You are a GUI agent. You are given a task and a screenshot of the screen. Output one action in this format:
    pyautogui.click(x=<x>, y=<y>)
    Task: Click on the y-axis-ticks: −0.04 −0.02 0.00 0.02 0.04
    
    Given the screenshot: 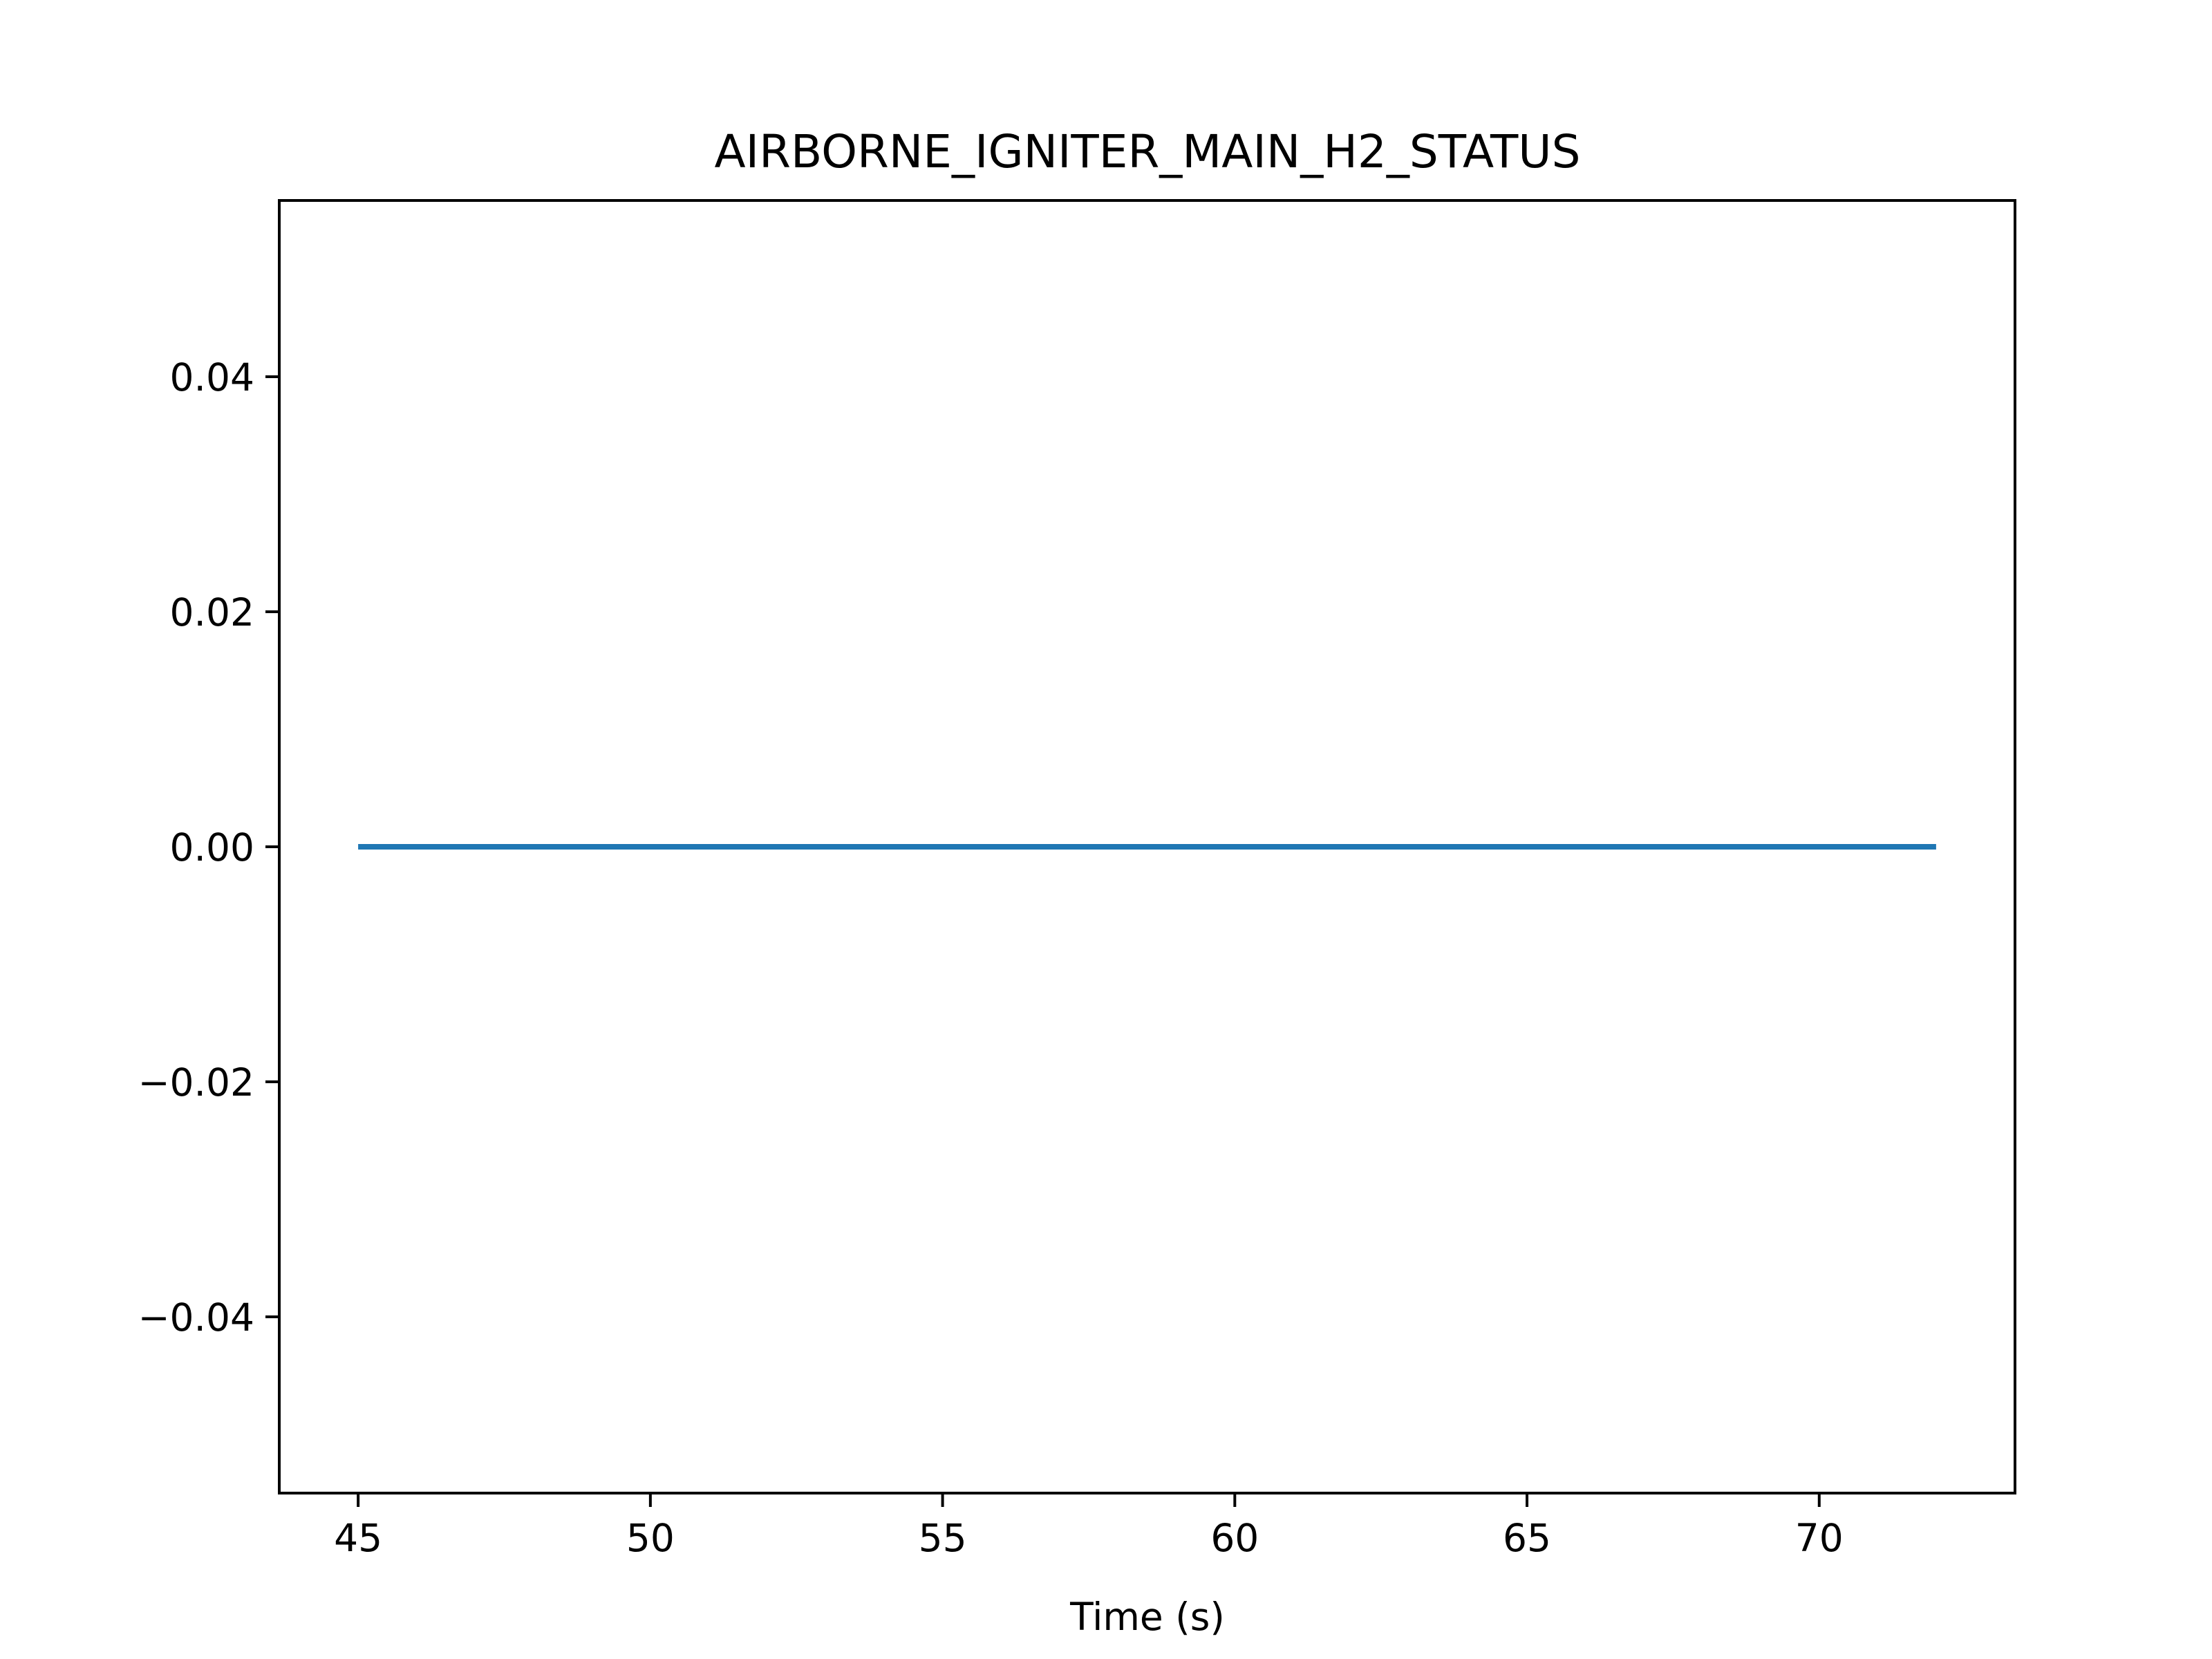 What is the action you would take?
    pyautogui.click(x=208, y=847)
    